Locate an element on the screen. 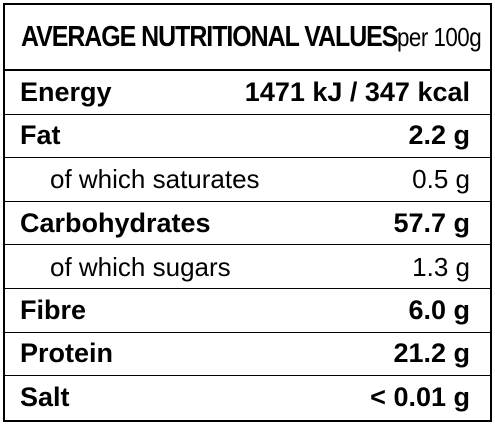 The width and height of the screenshot is (495, 425). row-saturates: of which saturates 0.5 g is located at coordinates (247, 180).